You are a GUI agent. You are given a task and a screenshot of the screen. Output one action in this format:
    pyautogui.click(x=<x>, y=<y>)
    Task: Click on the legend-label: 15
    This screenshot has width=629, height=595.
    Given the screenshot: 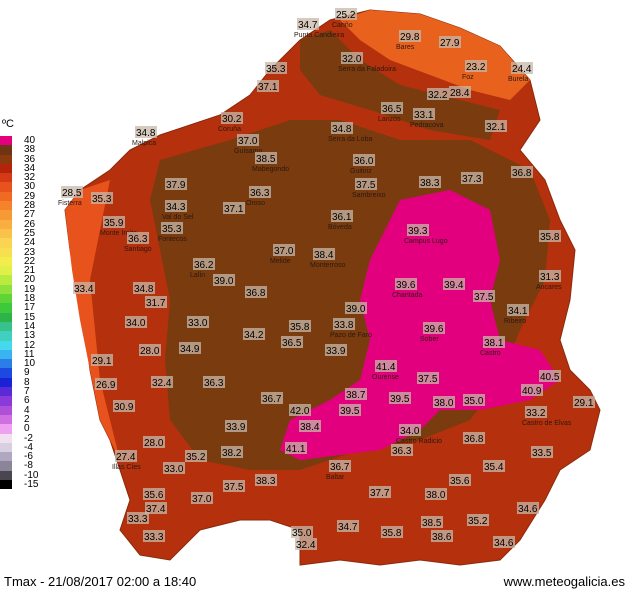 What is the action you would take?
    pyautogui.click(x=30, y=317)
    